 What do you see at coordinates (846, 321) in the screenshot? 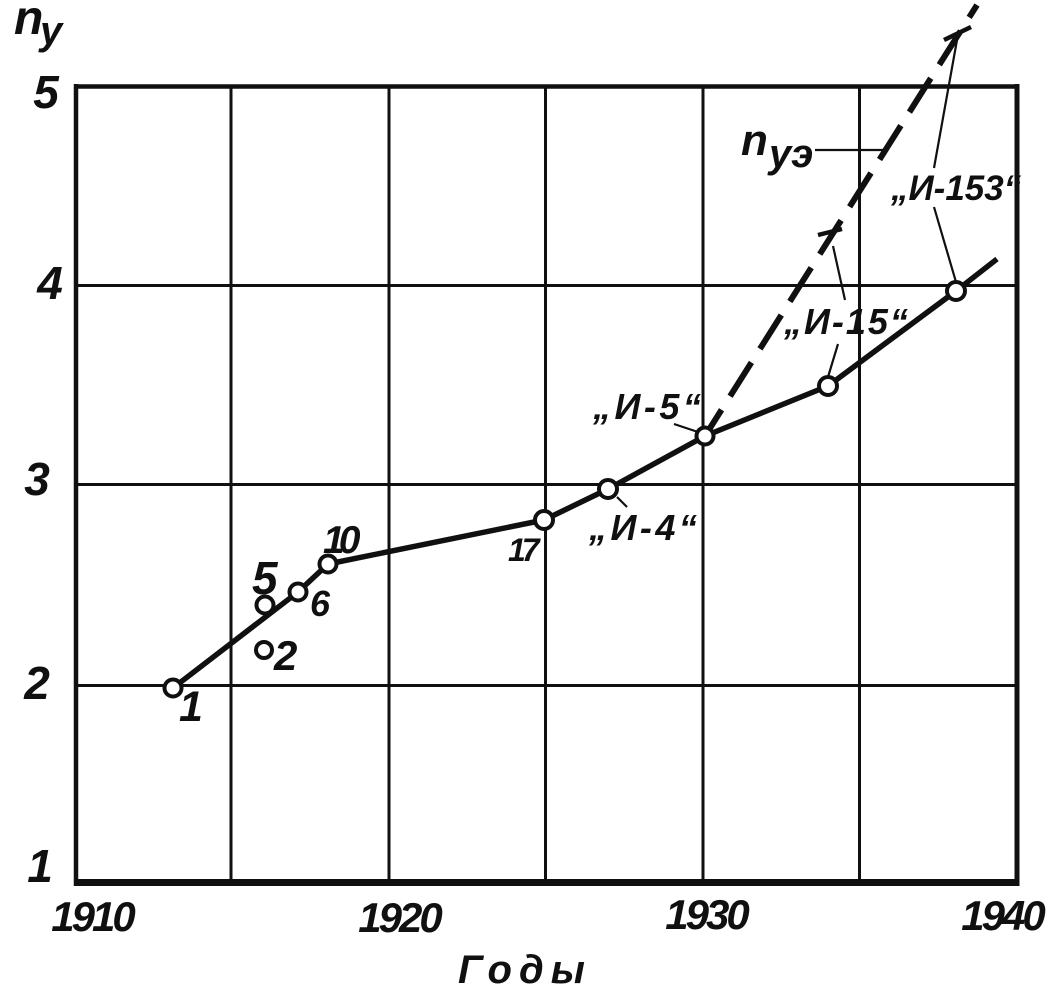
I see `svg-text: „И-15“` at bounding box center [846, 321].